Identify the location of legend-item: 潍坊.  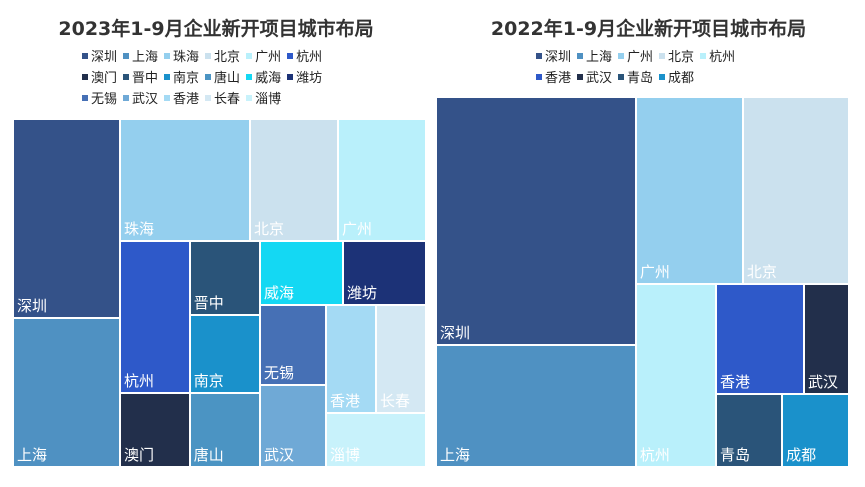
(304, 78).